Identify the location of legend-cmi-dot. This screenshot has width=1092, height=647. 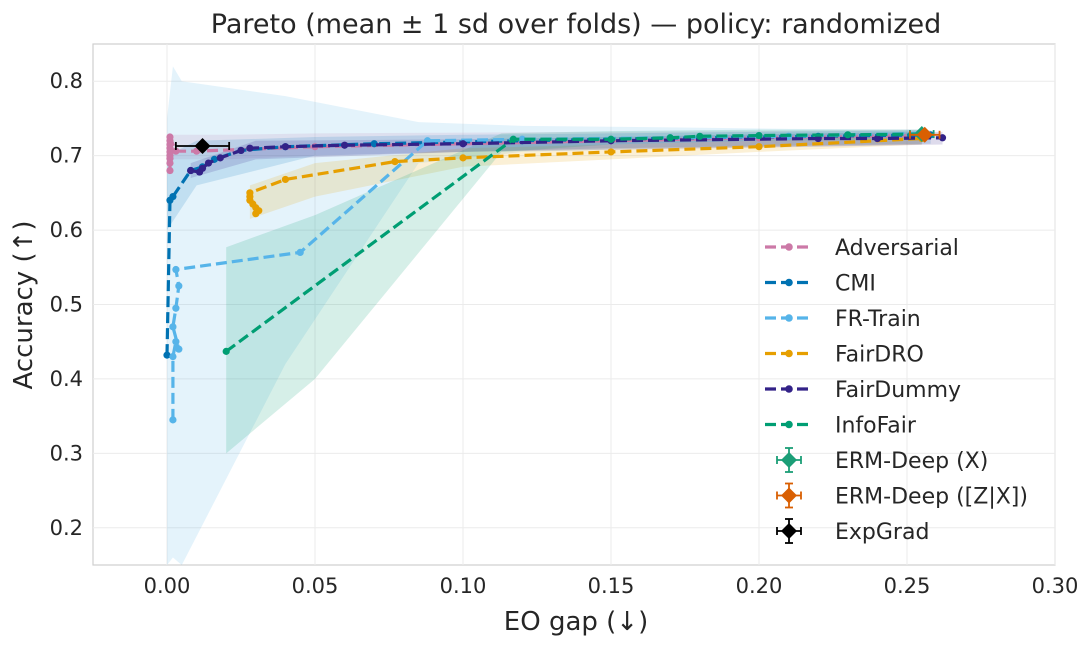
(789, 282).